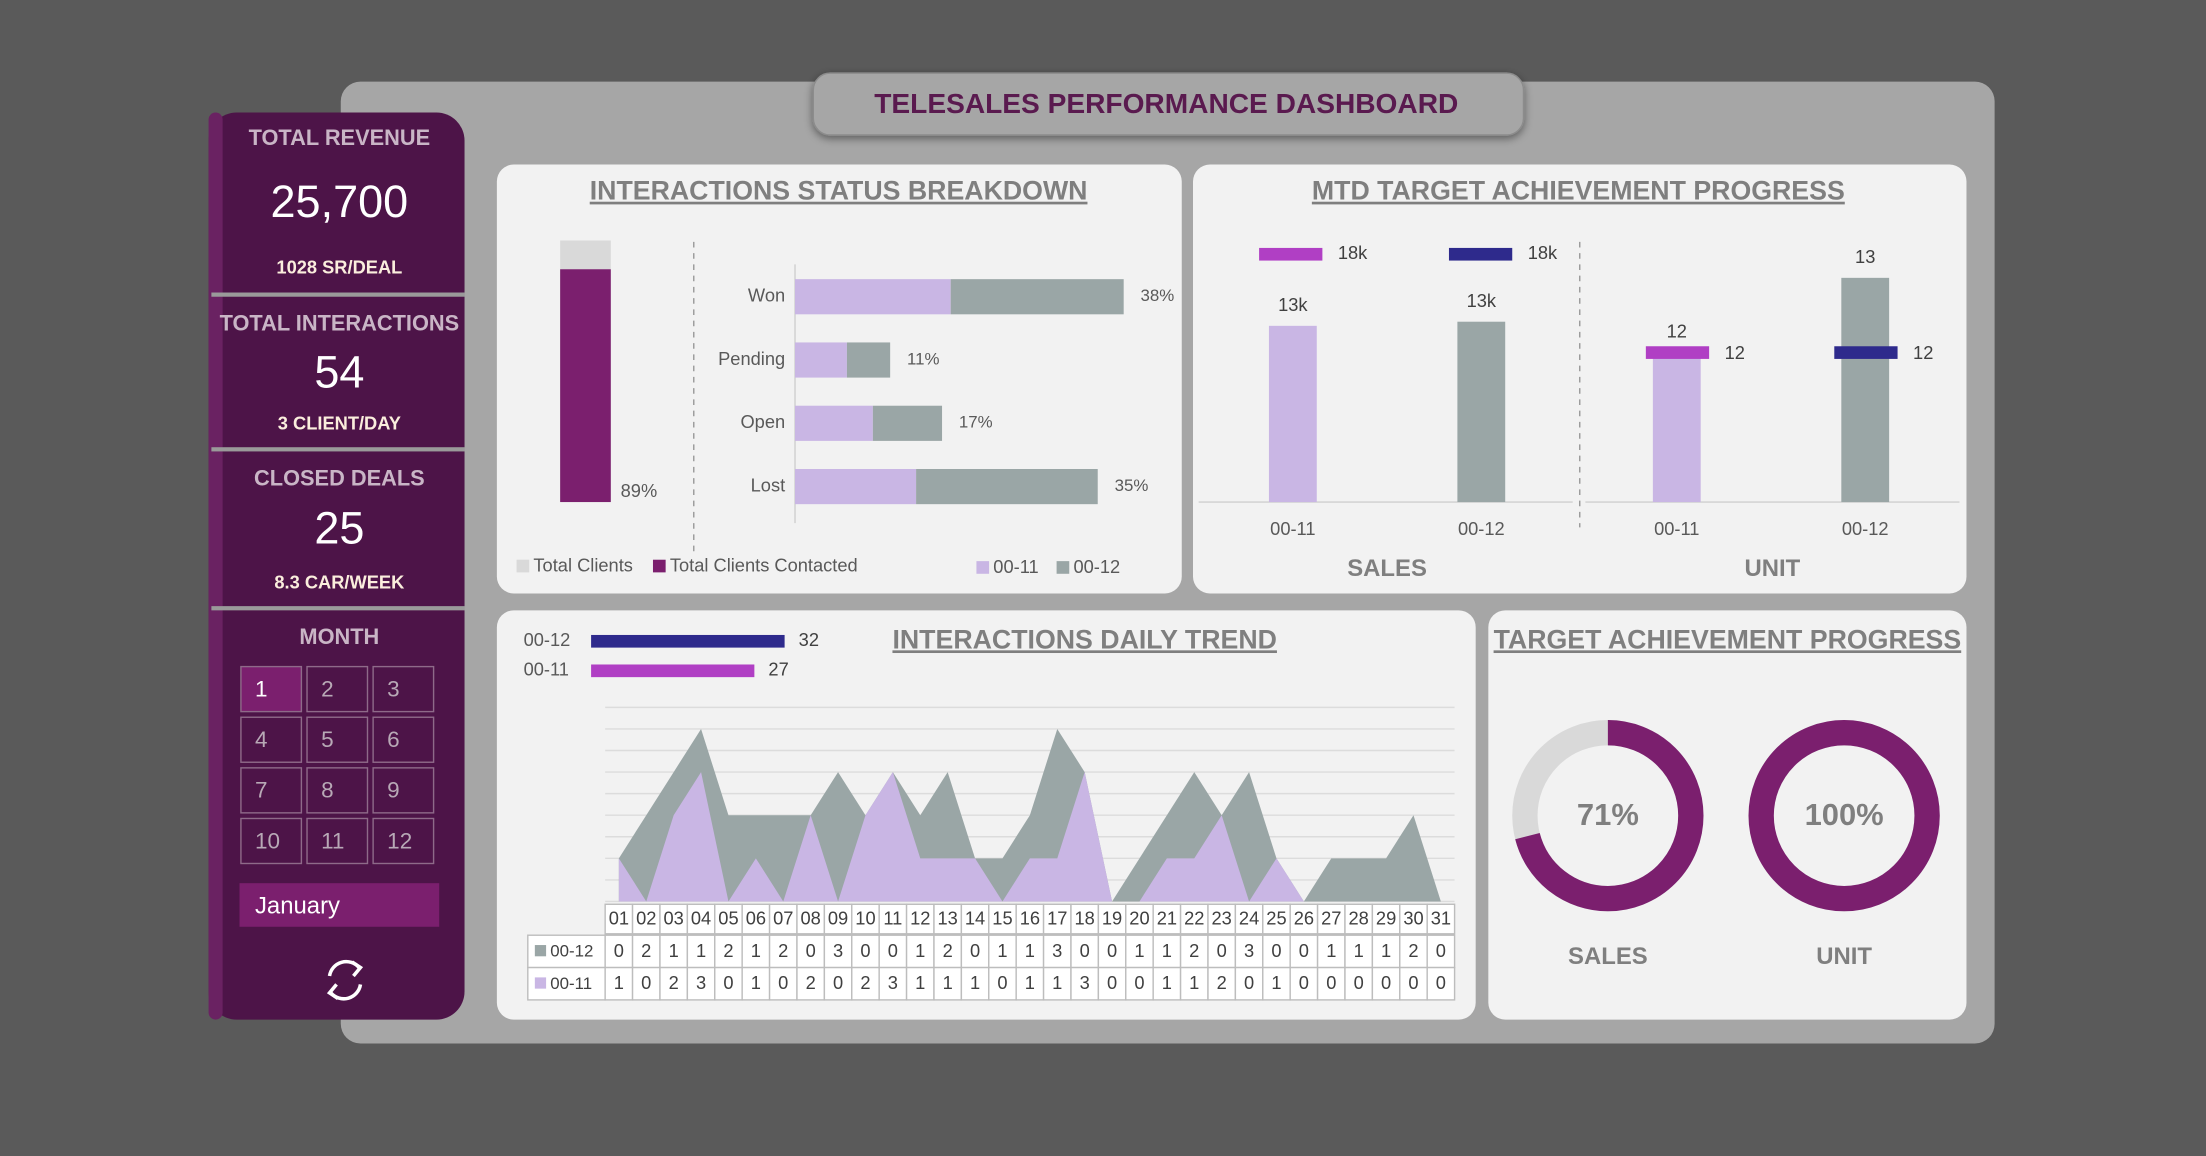 The image size is (2206, 1156). What do you see at coordinates (809, 639) in the screenshot?
I see `total-label: 32` at bounding box center [809, 639].